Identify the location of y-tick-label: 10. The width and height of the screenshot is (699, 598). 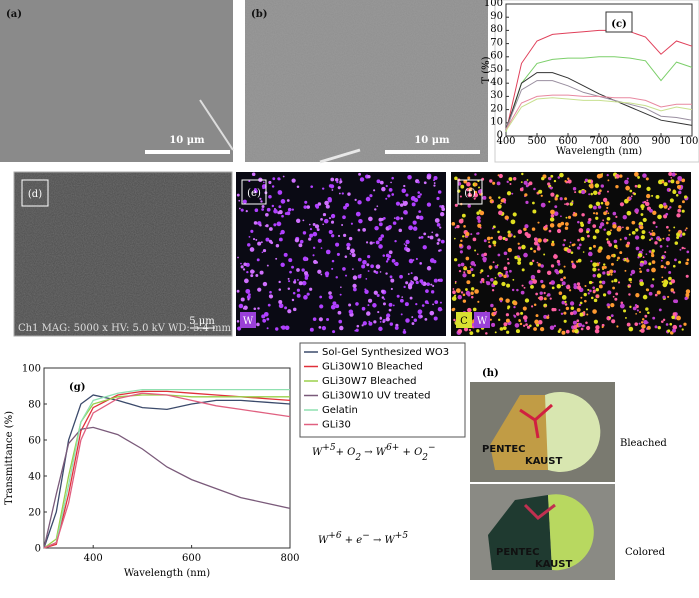
(496, 122).